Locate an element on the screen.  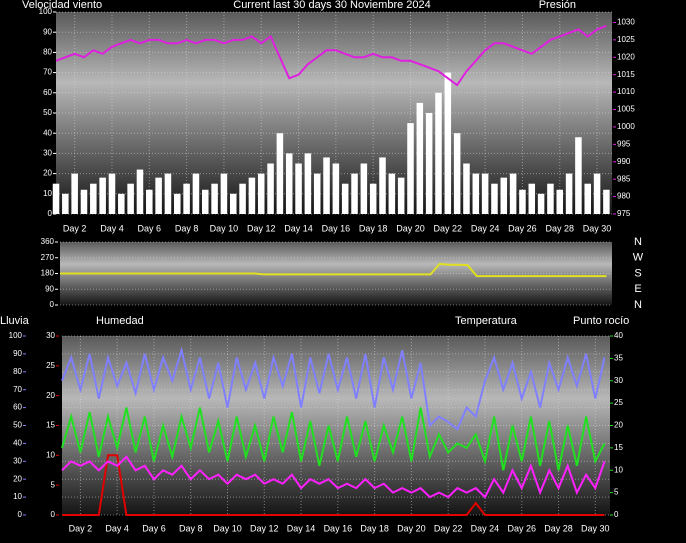
x-tick-label: Day 22 is located at coordinates (448, 228).